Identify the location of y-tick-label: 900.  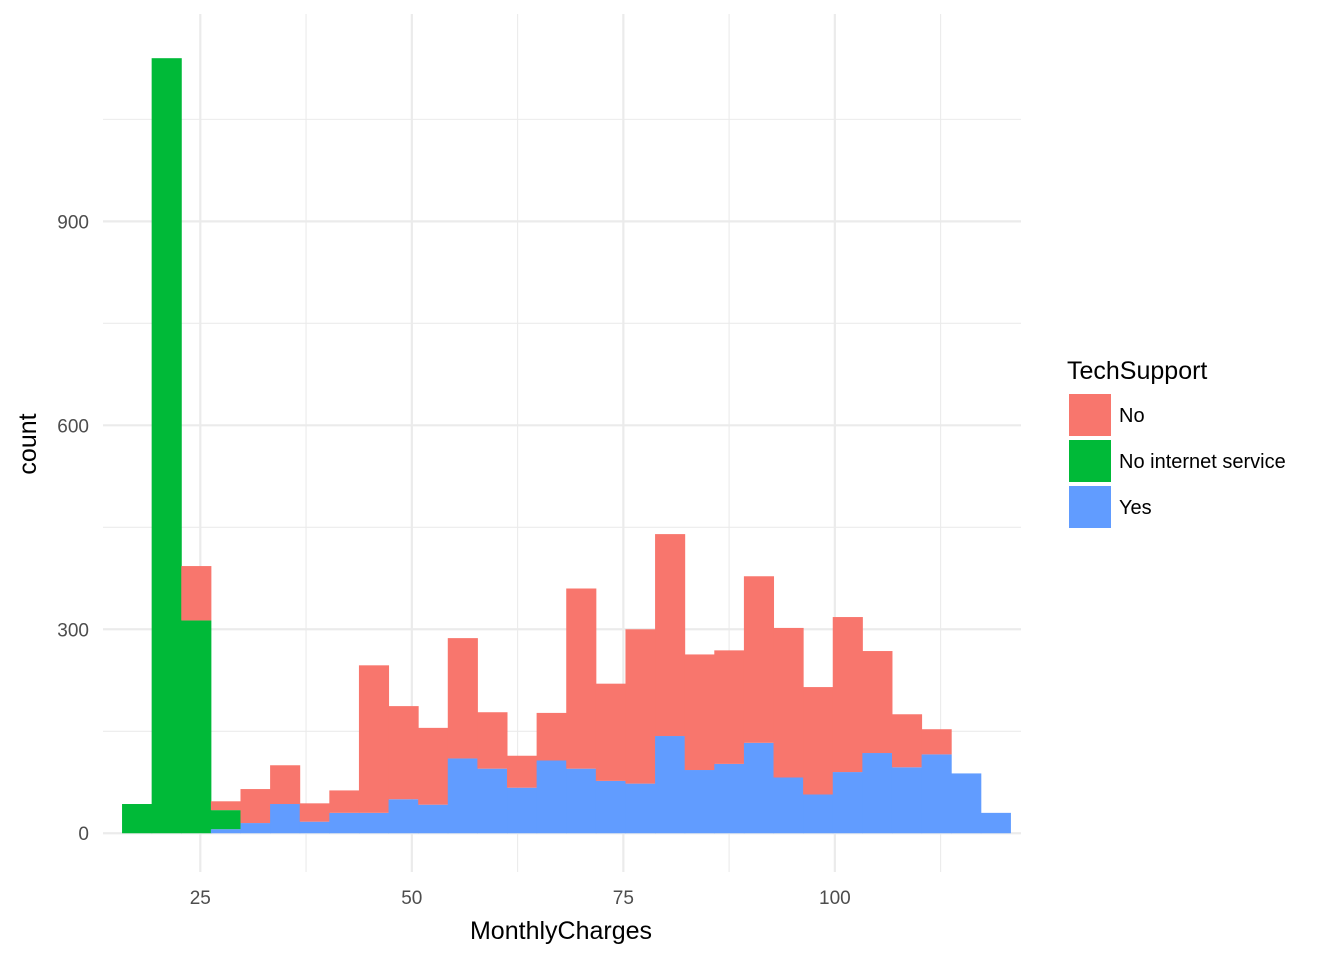
(73, 222).